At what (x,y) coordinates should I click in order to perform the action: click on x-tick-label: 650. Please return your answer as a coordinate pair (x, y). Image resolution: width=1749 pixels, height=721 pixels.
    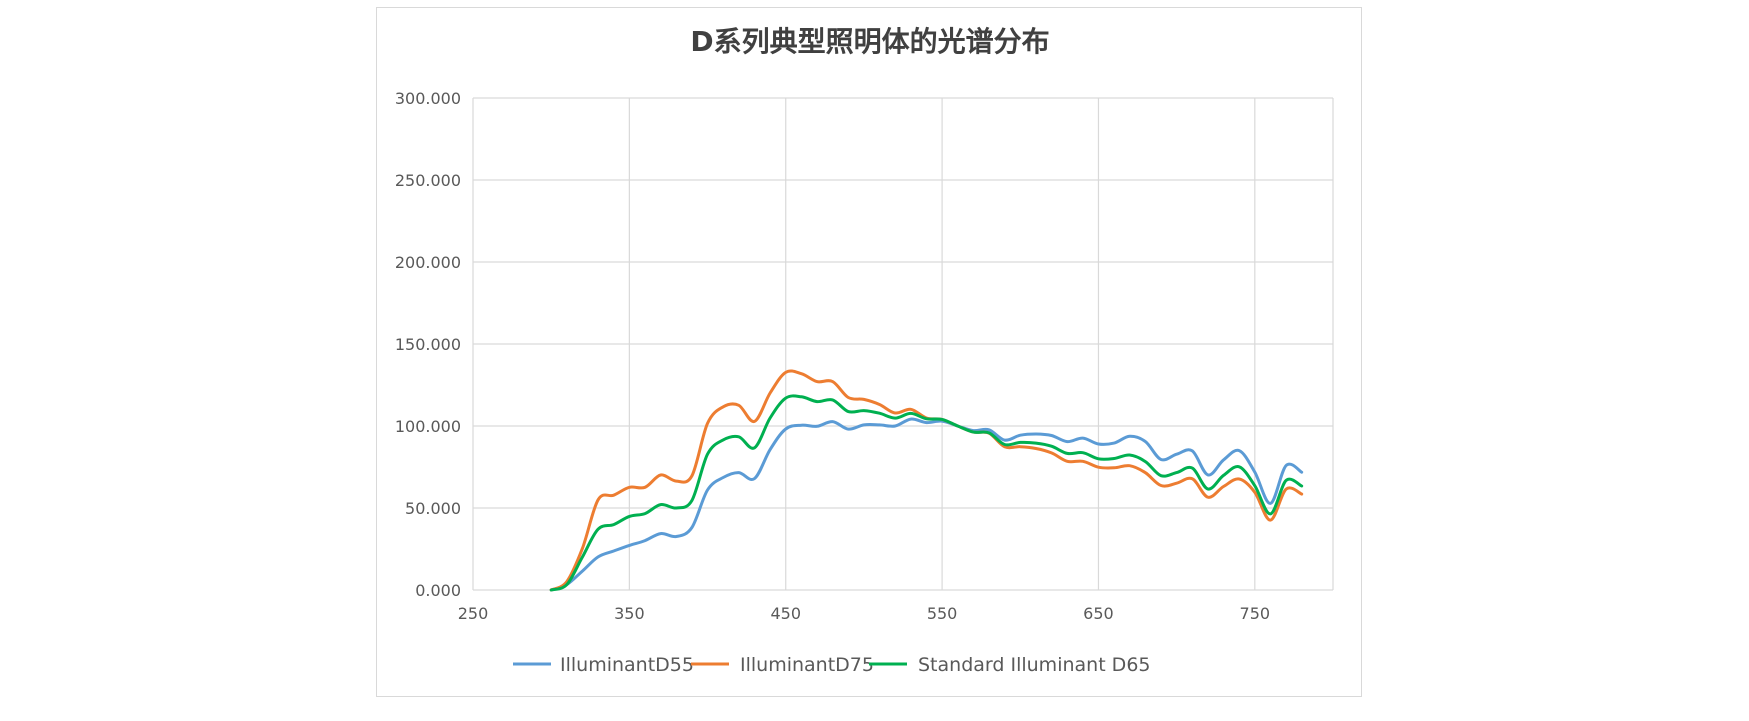
    Looking at the image, I should click on (1098, 613).